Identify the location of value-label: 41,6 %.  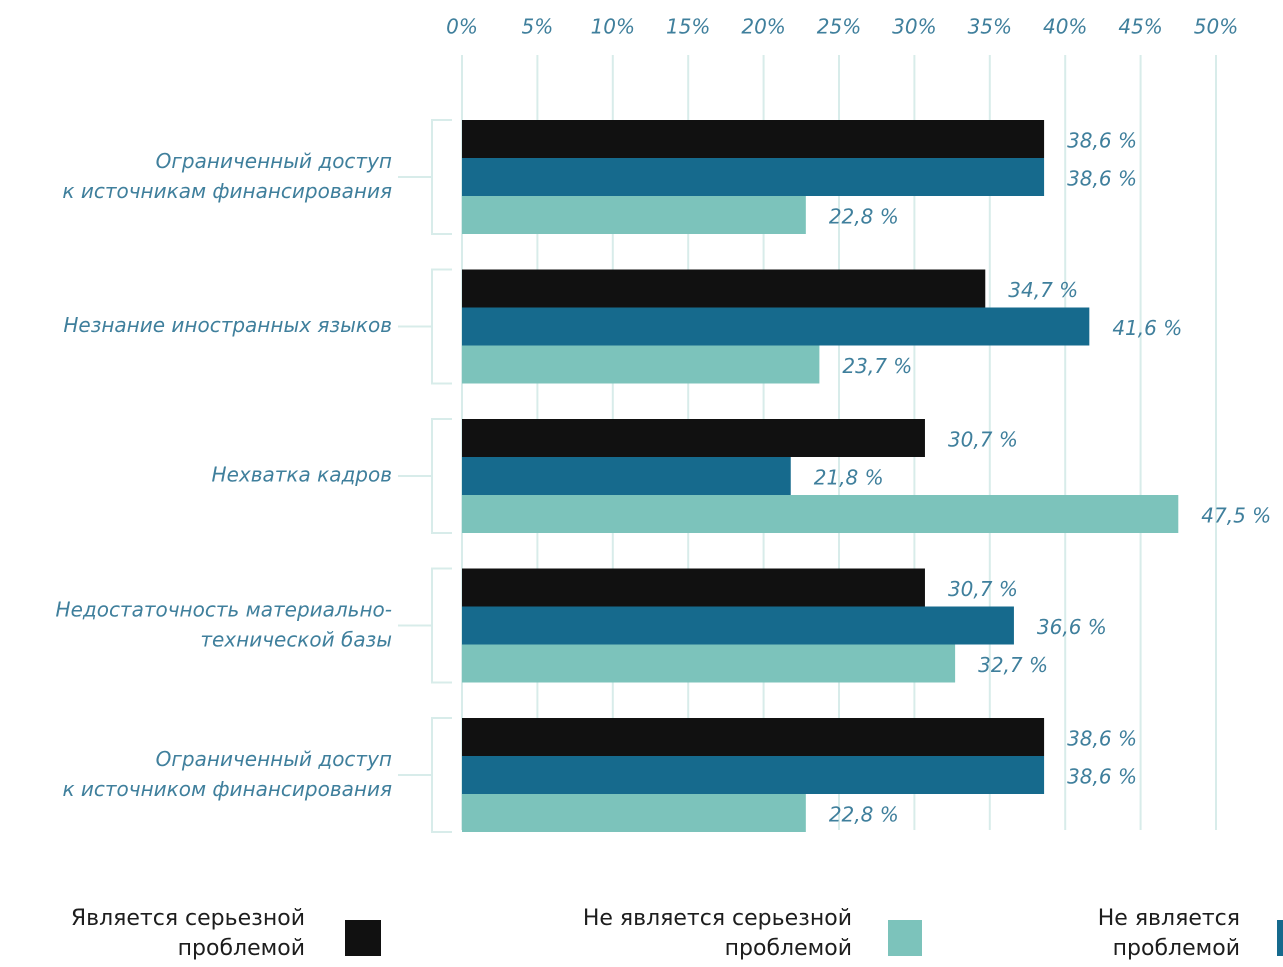
(1147, 328).